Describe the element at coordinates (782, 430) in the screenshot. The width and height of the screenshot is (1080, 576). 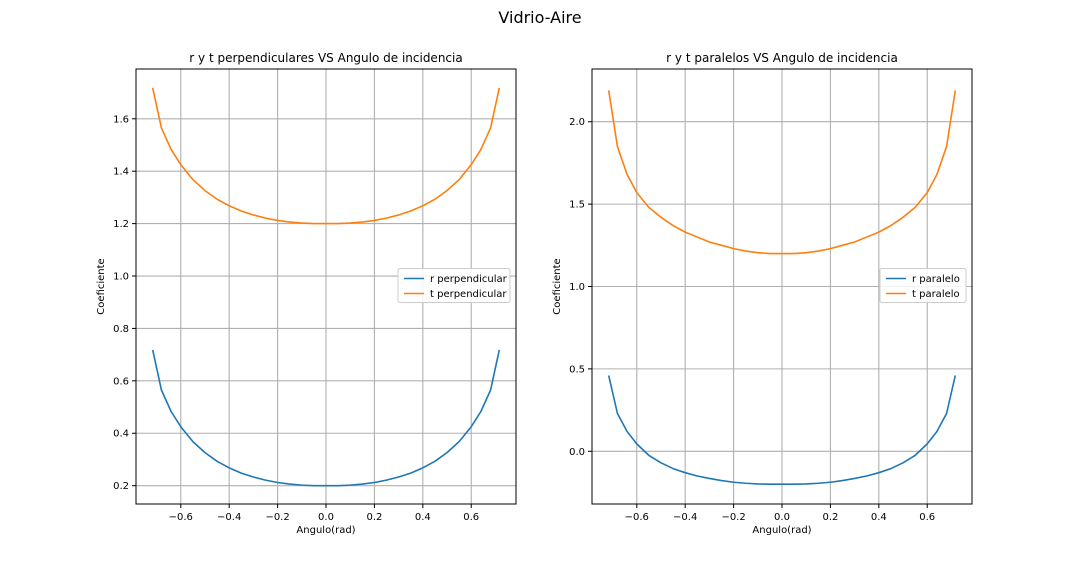
I see `series-line-r-paralelo` at that location.